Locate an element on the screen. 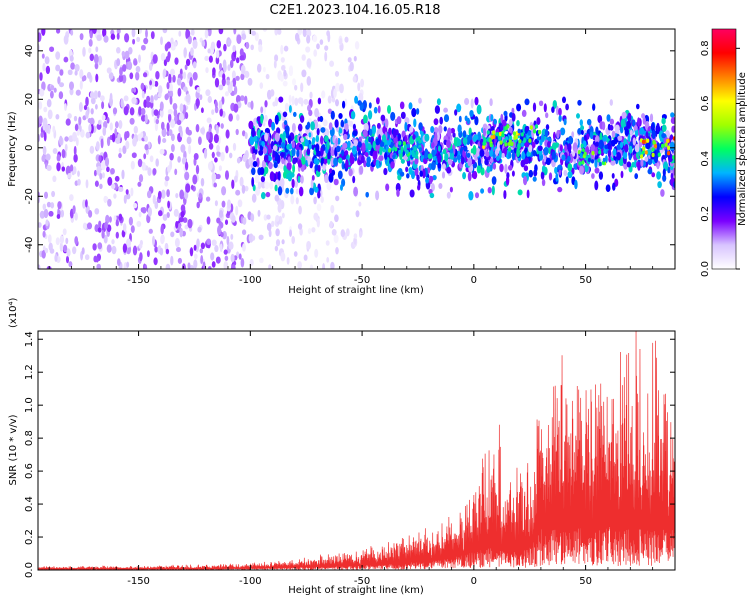  y-tick-label: 0.0 is located at coordinates (29, 570).